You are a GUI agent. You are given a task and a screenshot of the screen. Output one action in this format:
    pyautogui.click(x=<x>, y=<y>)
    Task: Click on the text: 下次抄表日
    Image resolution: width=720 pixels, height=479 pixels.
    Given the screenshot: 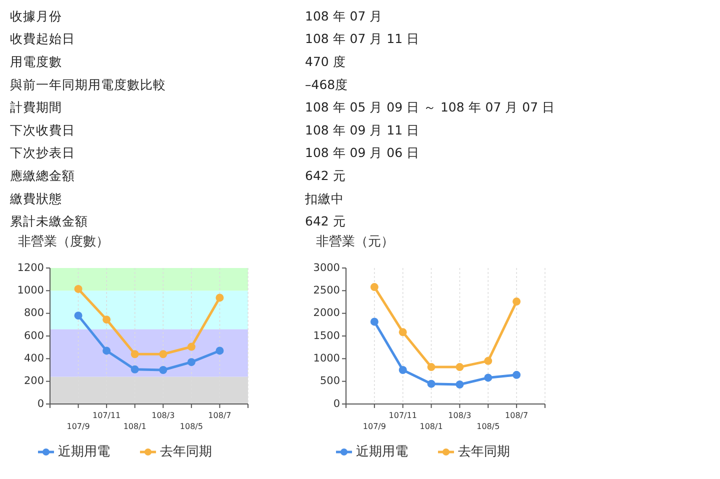 What is the action you would take?
    pyautogui.click(x=42, y=152)
    